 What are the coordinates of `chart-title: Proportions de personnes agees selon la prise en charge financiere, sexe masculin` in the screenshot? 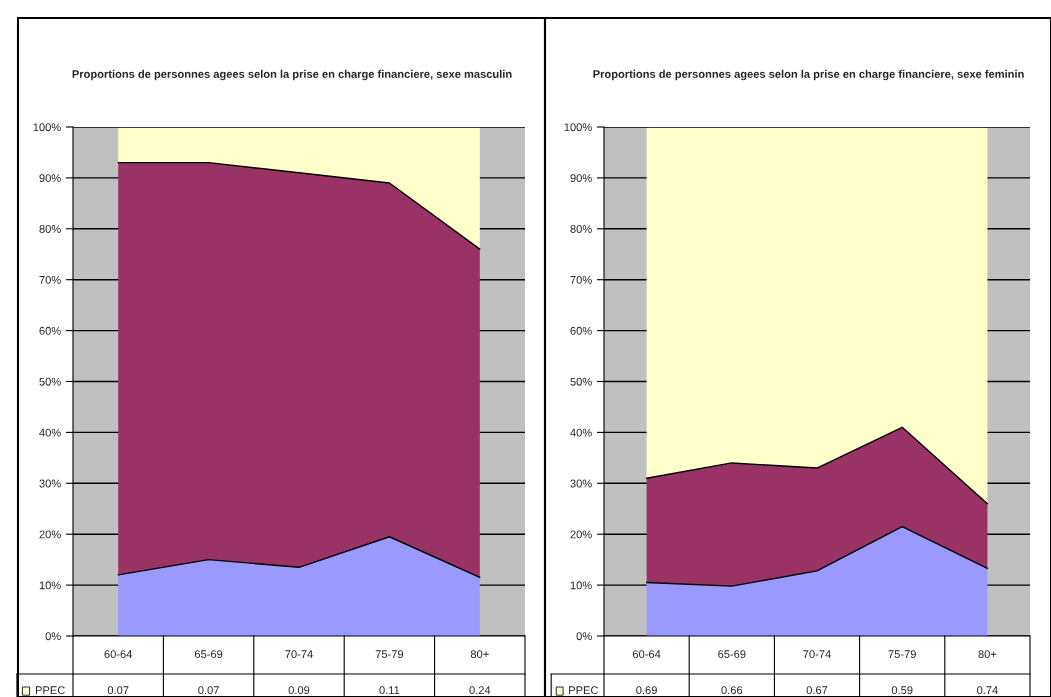 It's located at (292, 75).